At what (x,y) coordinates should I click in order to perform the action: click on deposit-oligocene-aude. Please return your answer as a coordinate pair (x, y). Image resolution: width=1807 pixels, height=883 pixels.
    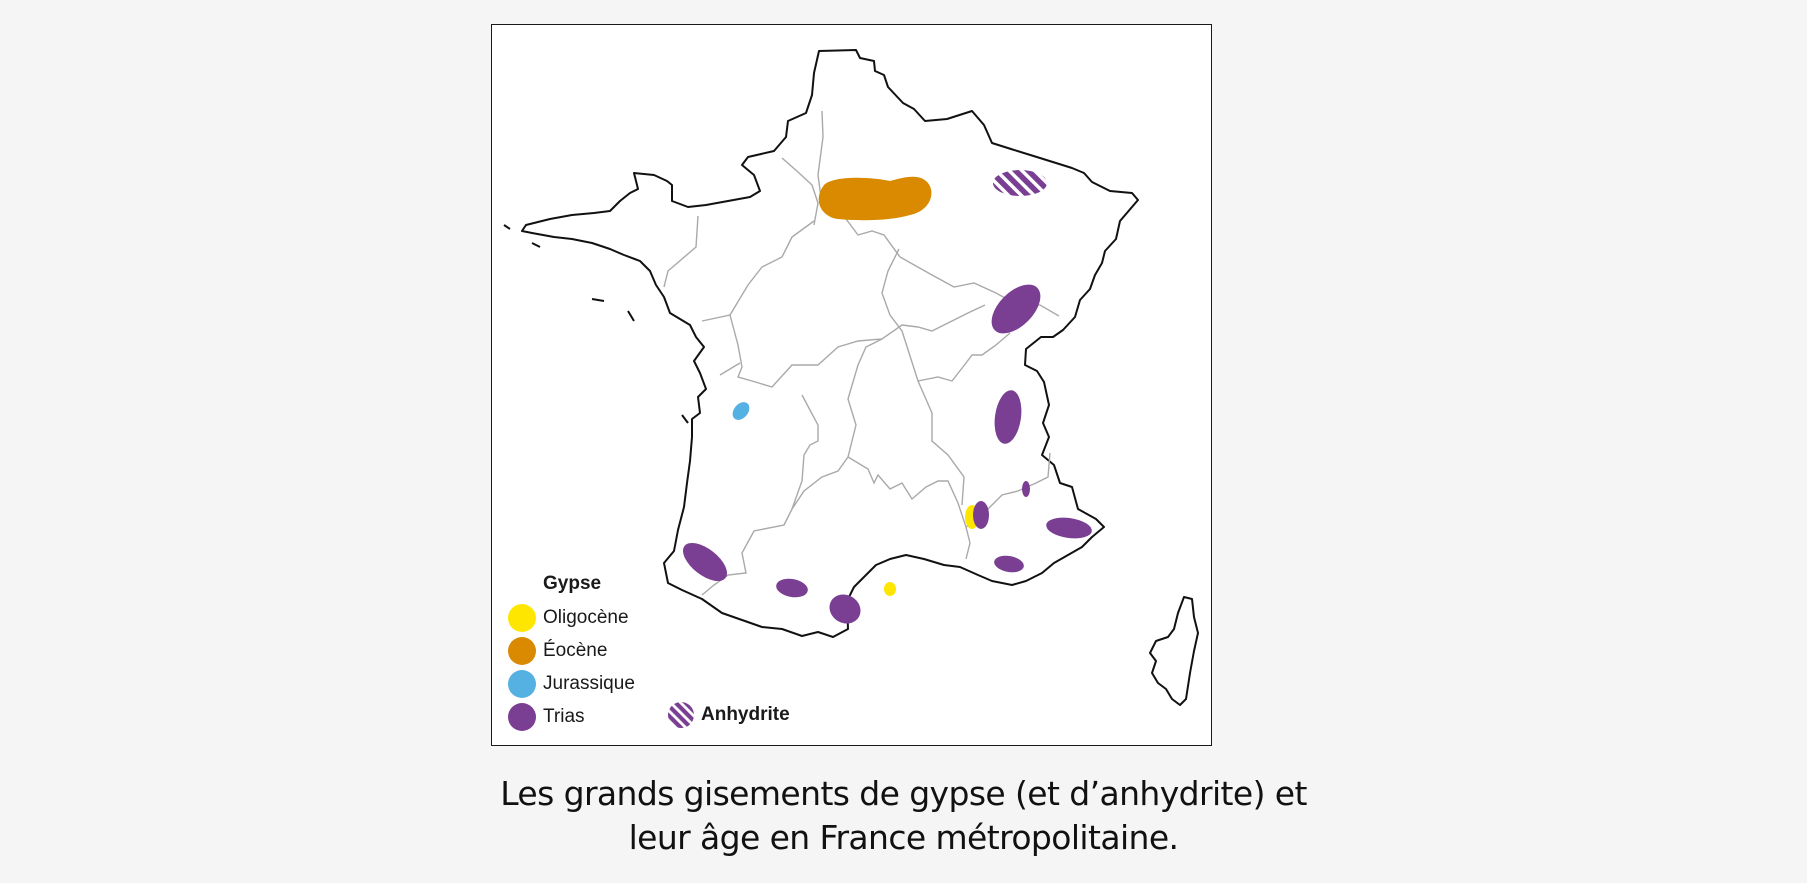
    Looking at the image, I should click on (890, 589).